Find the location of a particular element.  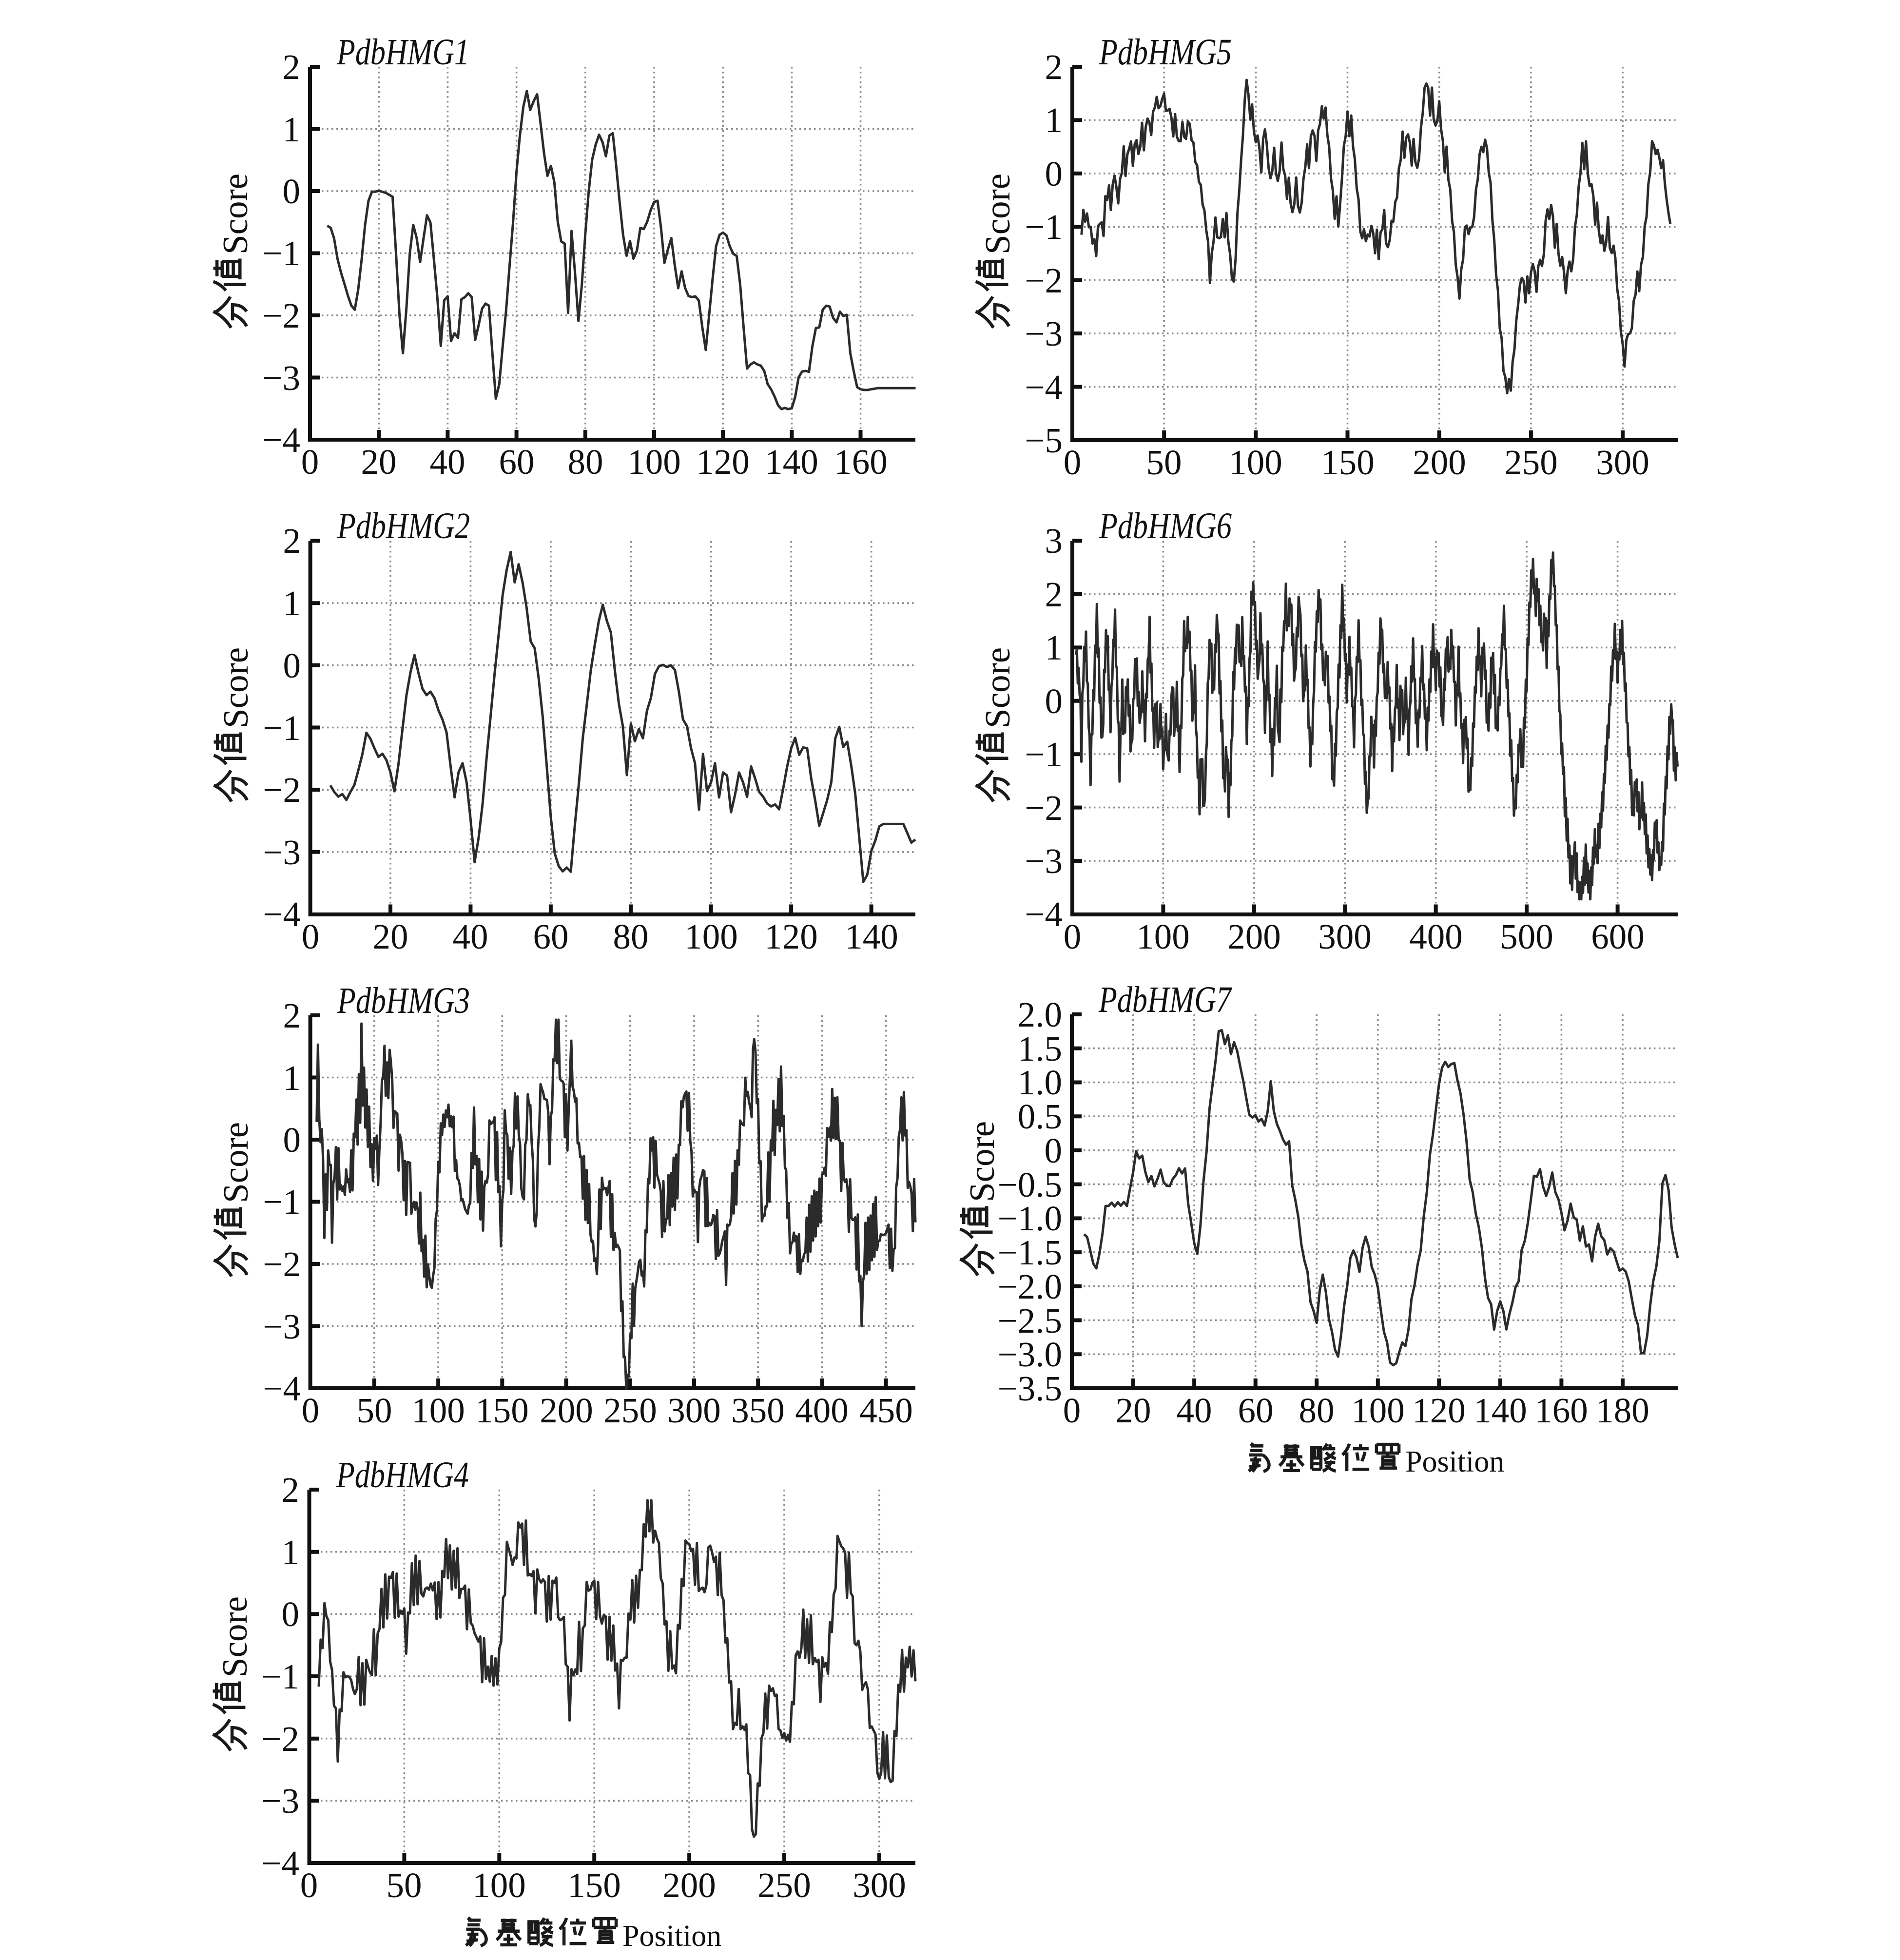

svg-text: PdbHMG1 is located at coordinates (403, 52).